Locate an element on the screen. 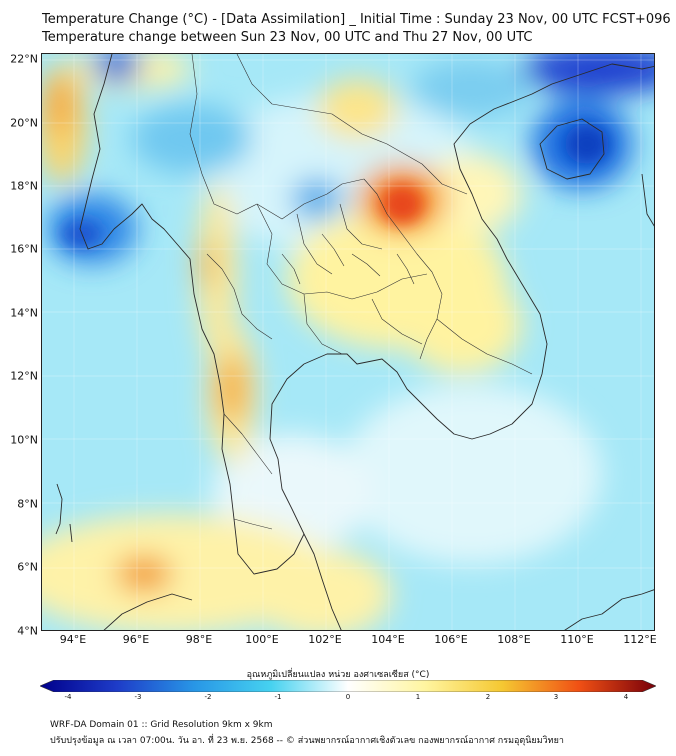  colorbar is located at coordinates (348, 686).